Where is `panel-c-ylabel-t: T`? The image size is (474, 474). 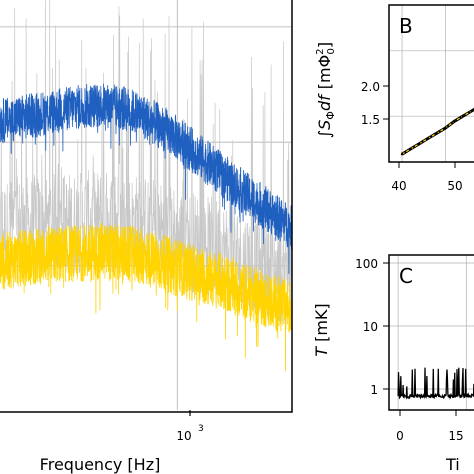 panel-c-ylabel-t: T is located at coordinates (321, 351).